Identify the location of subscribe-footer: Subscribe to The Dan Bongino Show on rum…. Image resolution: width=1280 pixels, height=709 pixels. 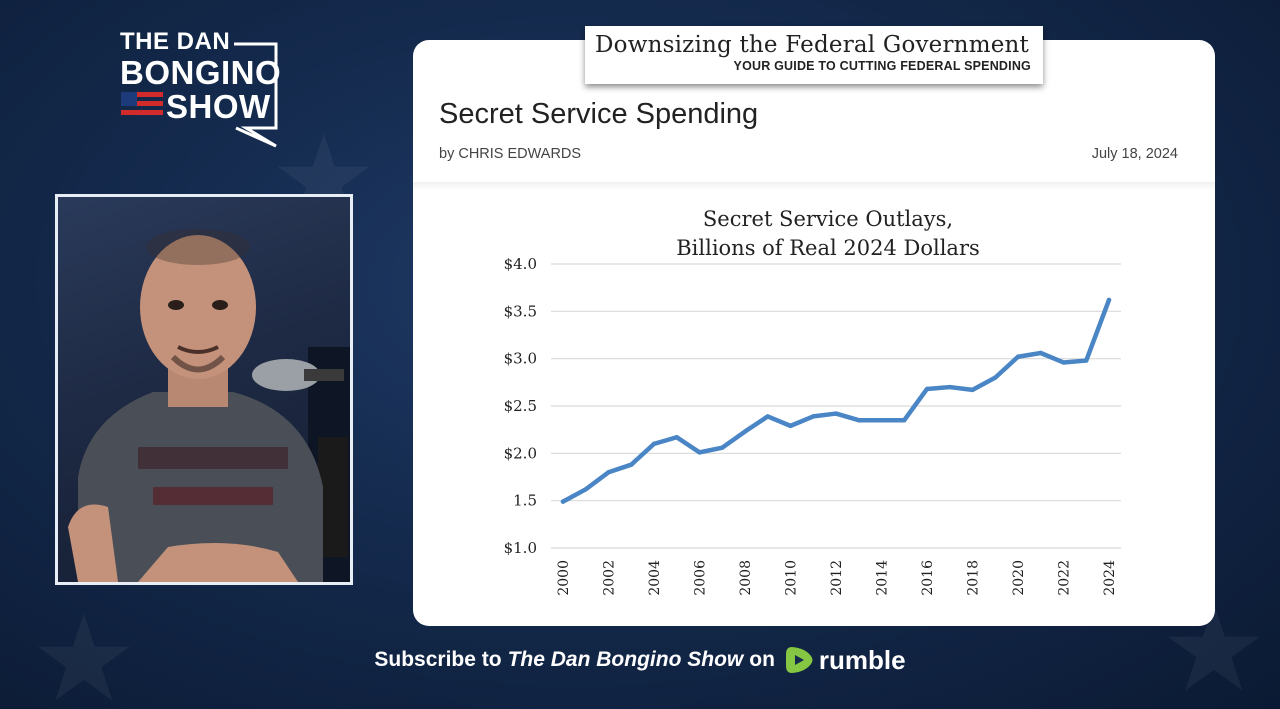
(640, 660).